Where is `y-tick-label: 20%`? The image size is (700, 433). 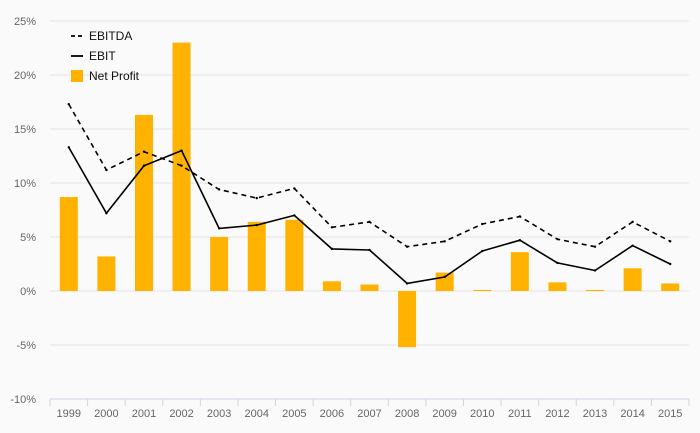
y-tick-label: 20% is located at coordinates (25, 76).